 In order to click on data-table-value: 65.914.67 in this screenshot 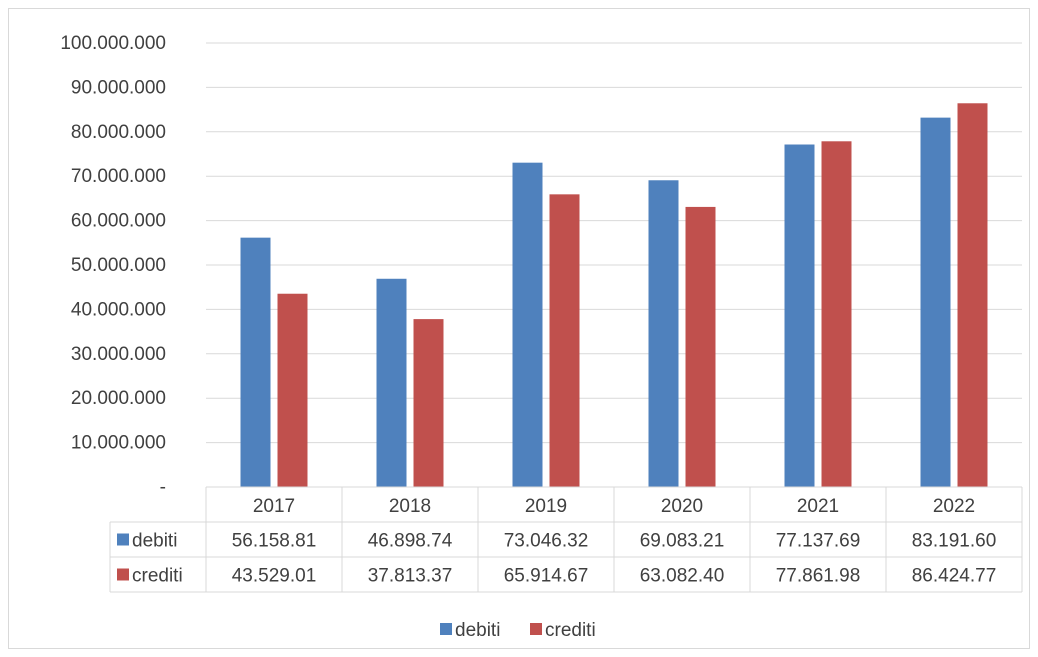, I will do `click(546, 576)`.